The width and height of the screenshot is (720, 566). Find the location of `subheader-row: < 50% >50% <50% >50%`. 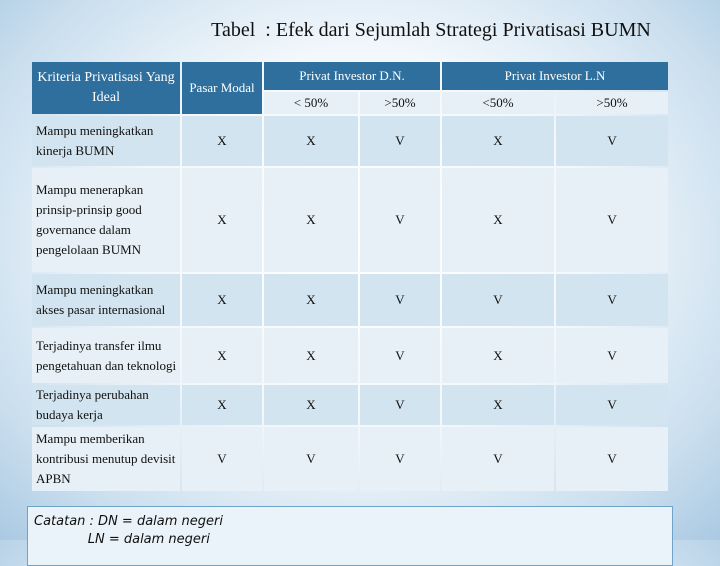

subheader-row: < 50% >50% <50% >50% is located at coordinates (350, 103).